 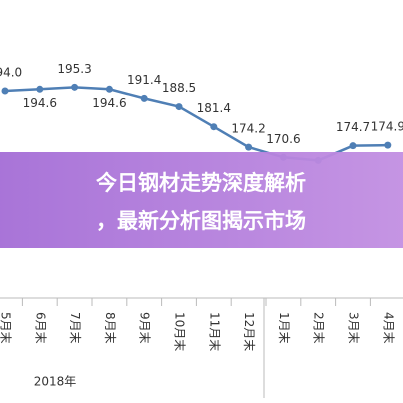 What do you see at coordinates (319, 328) in the screenshot?
I see `x-tick-label: 2月末` at bounding box center [319, 328].